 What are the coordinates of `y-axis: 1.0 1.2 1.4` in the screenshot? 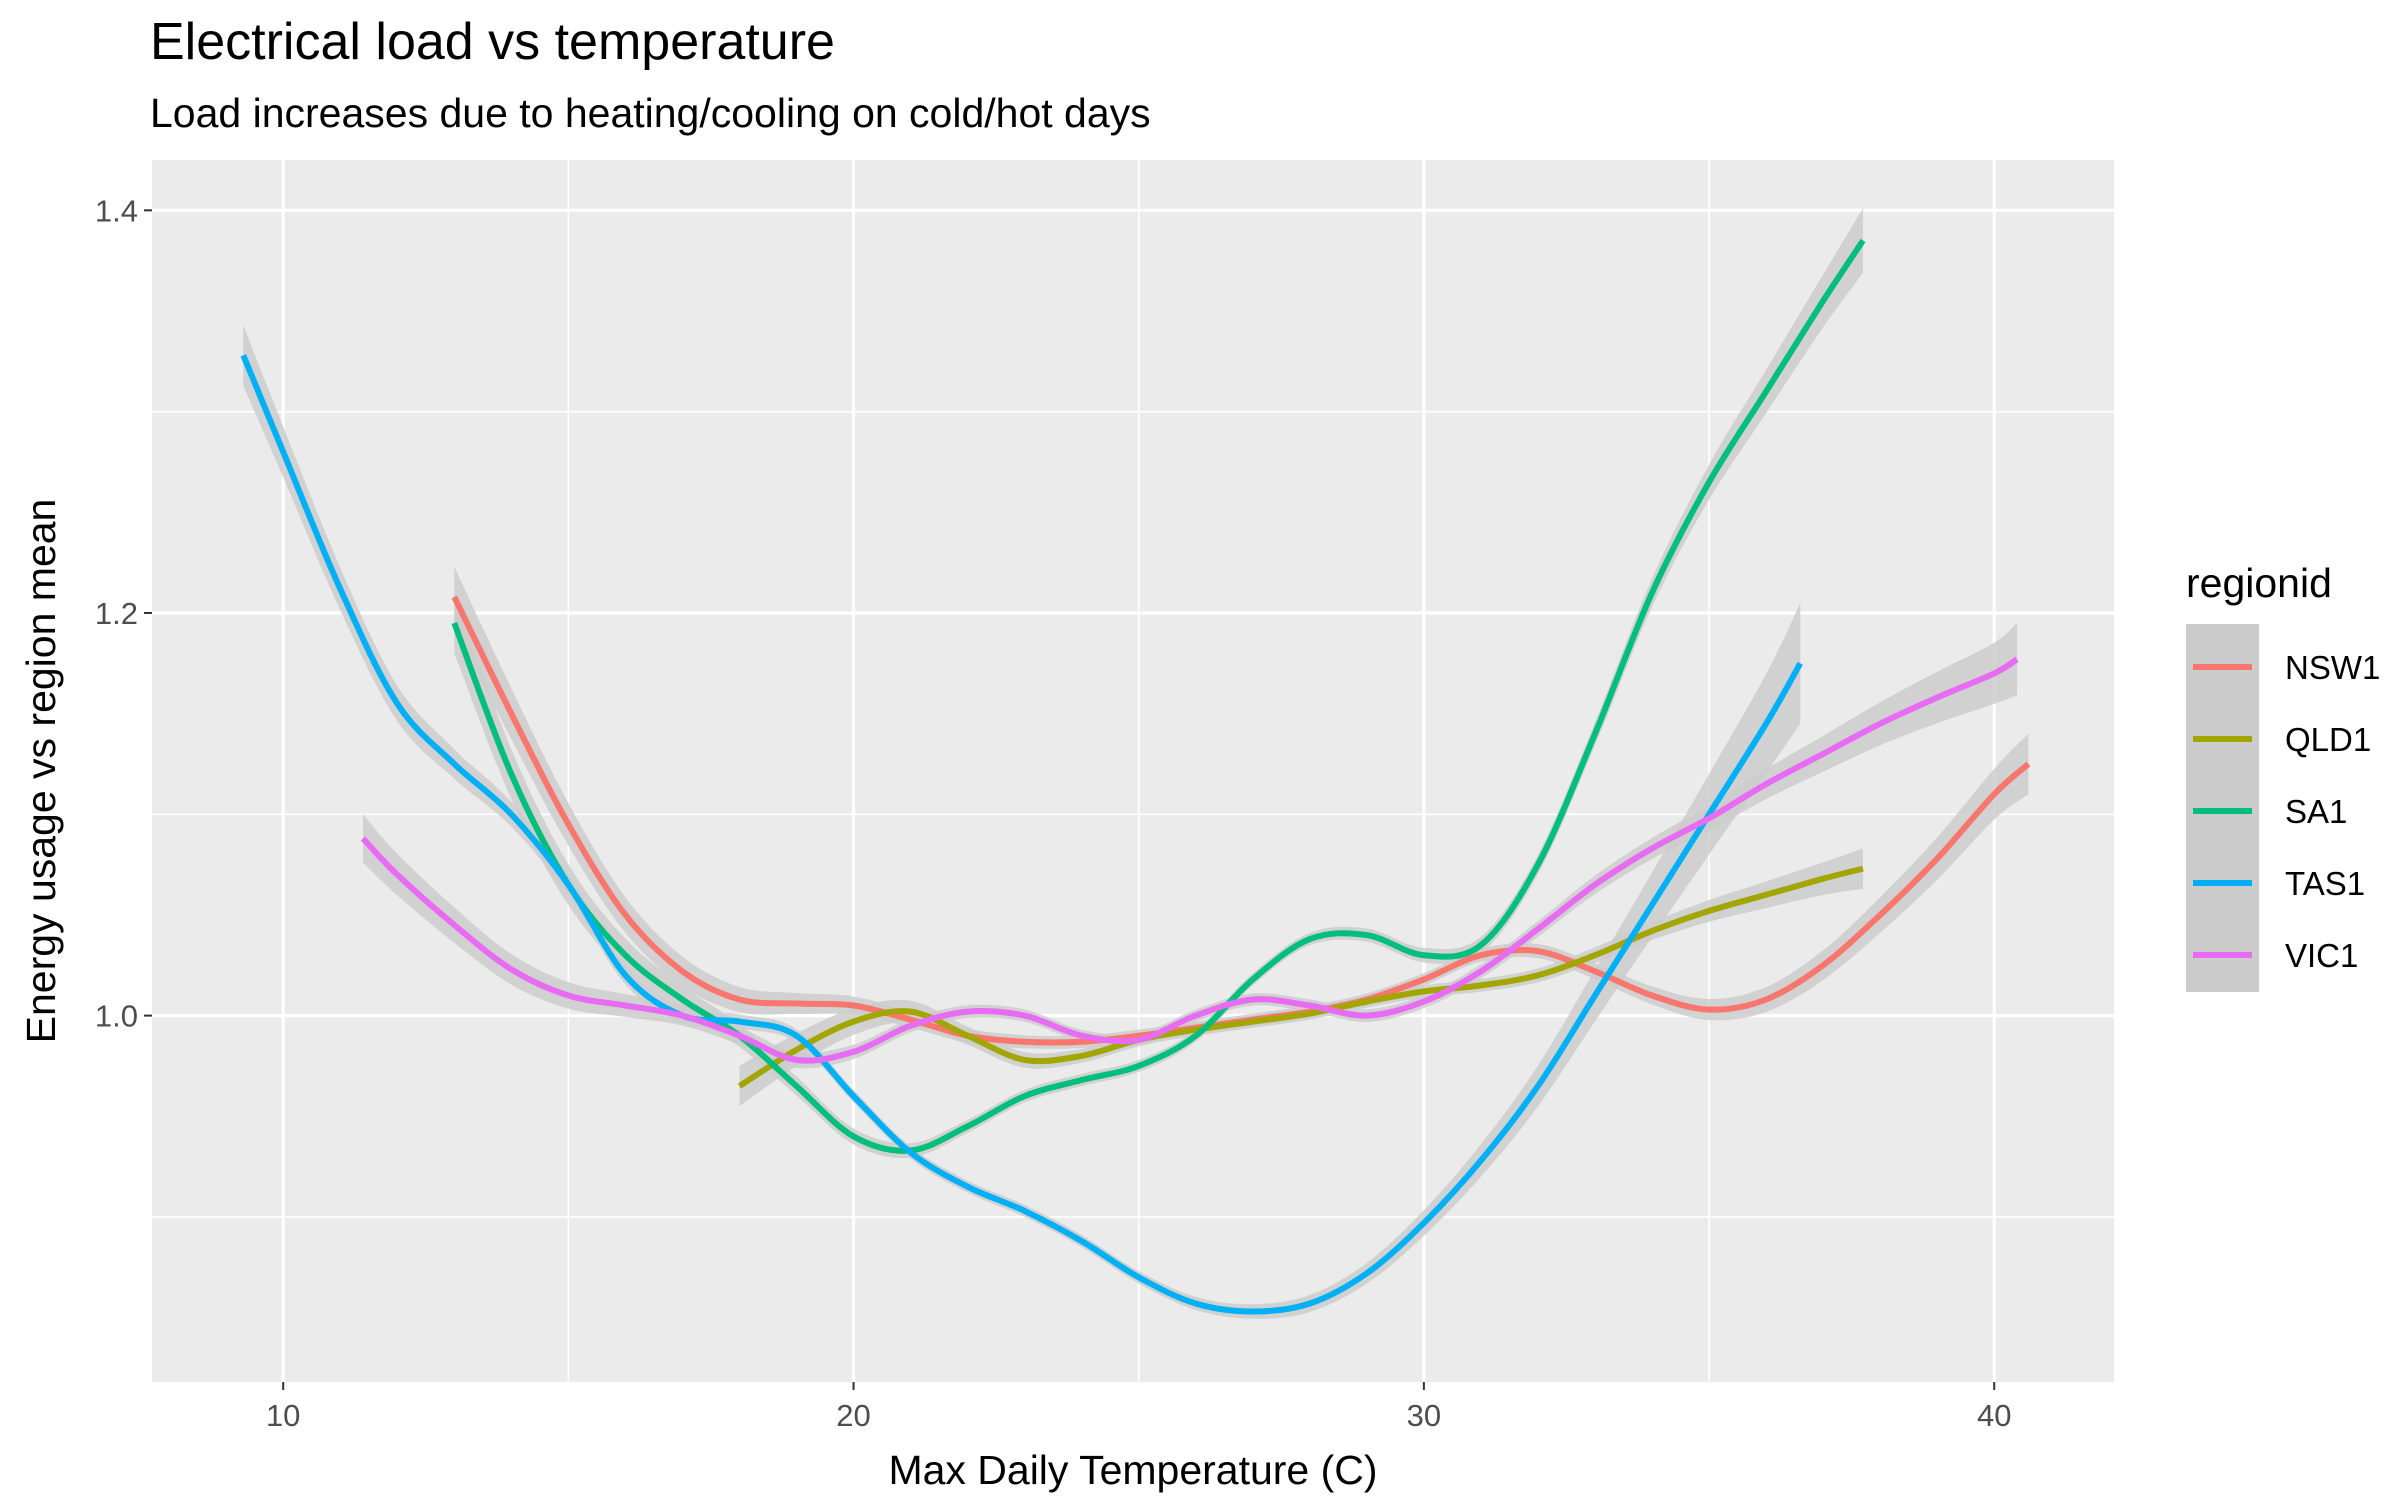 It's located at (123, 613).